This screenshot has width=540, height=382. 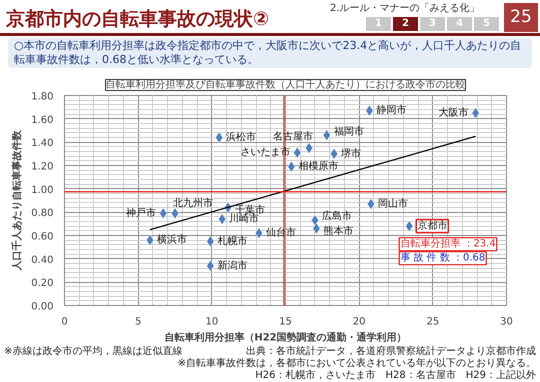 I want to click on y-tick-label: 1.00, so click(x=42, y=190).